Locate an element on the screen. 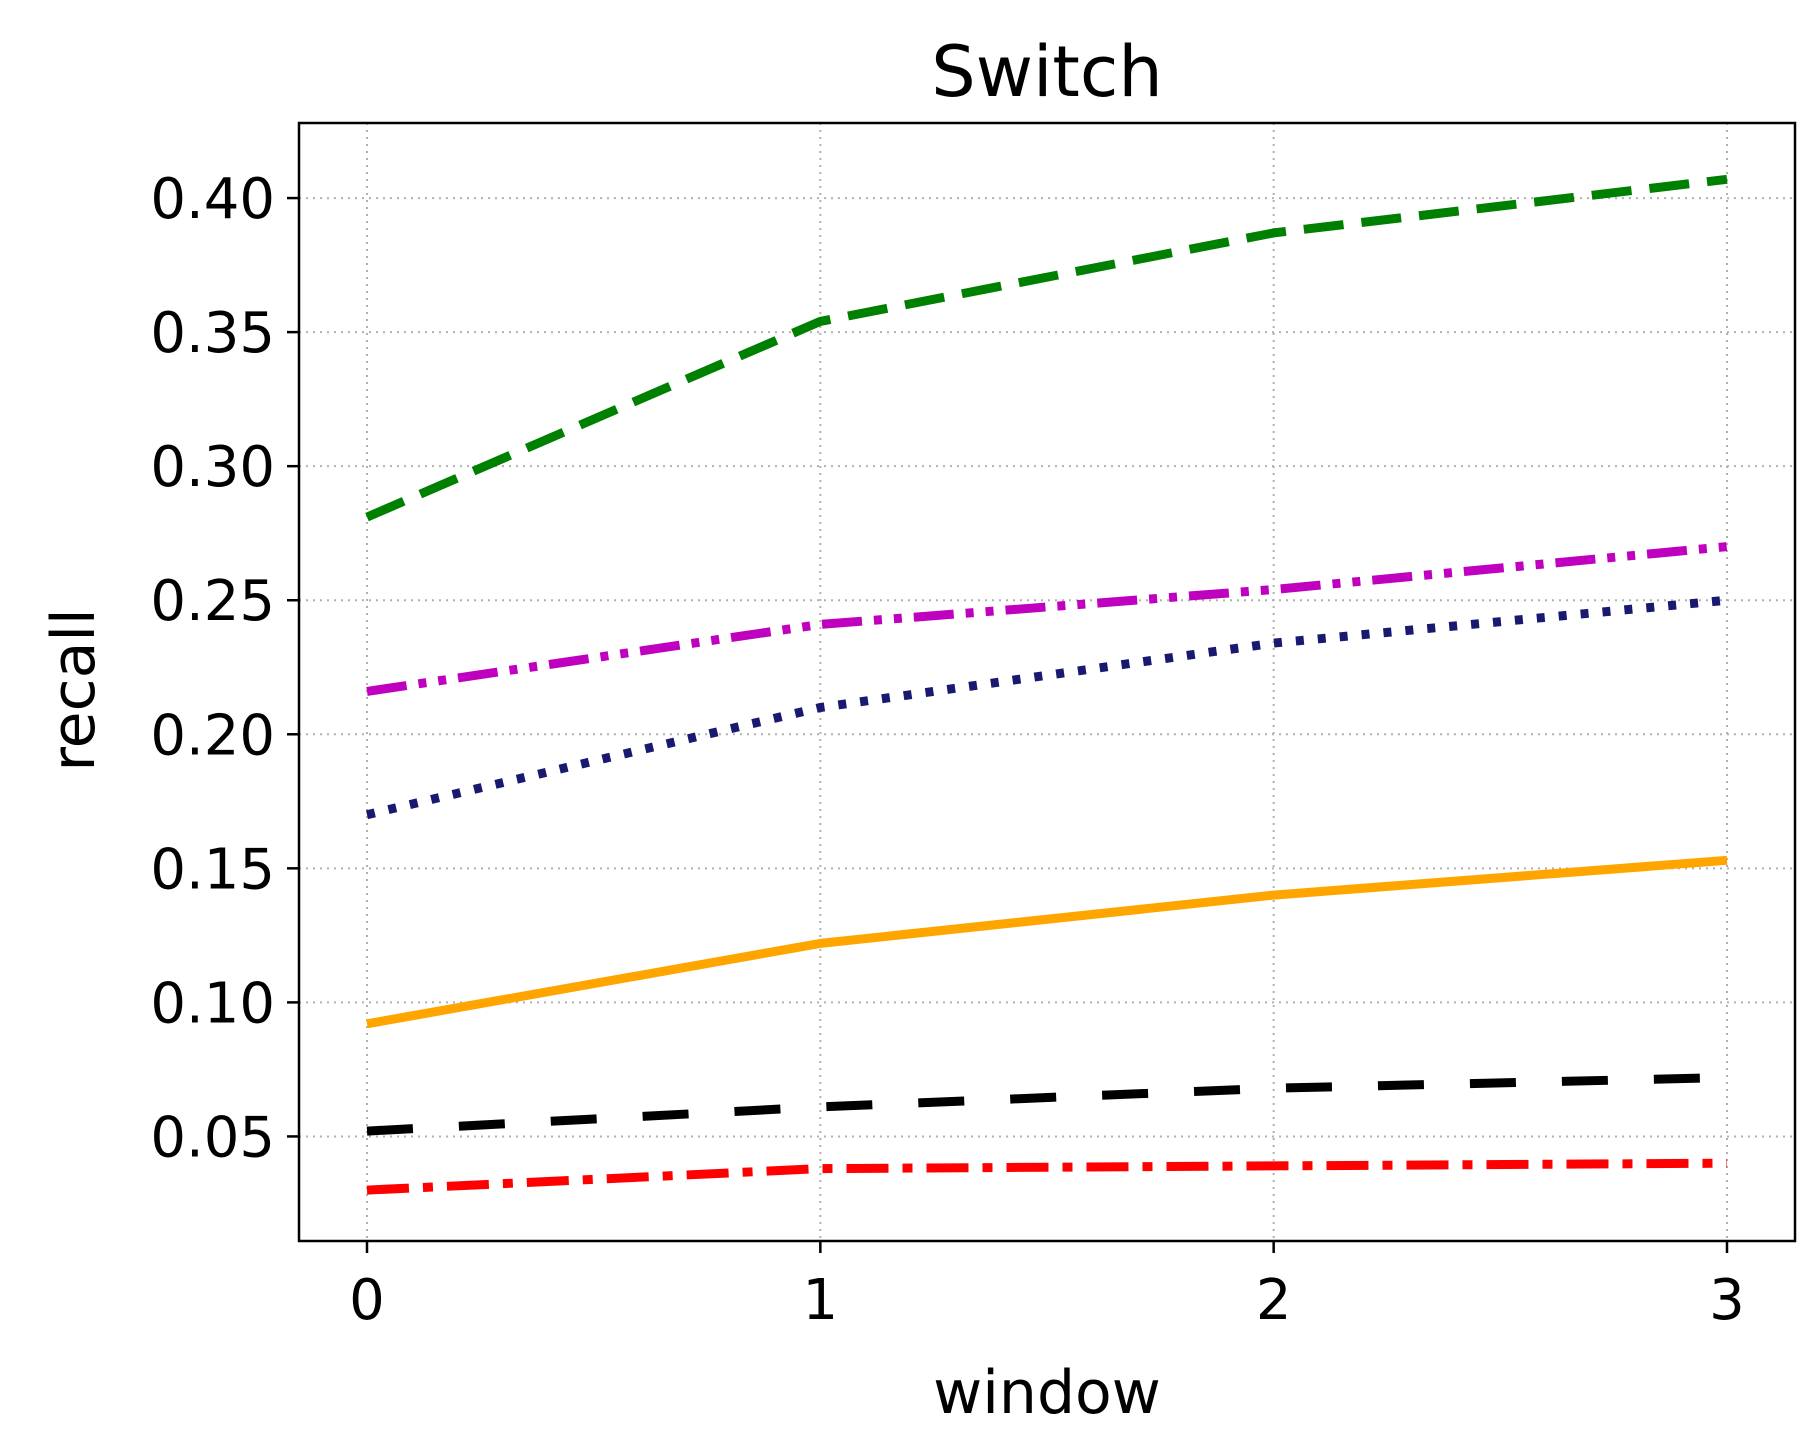  chart-title: Switch is located at coordinates (1046, 72).